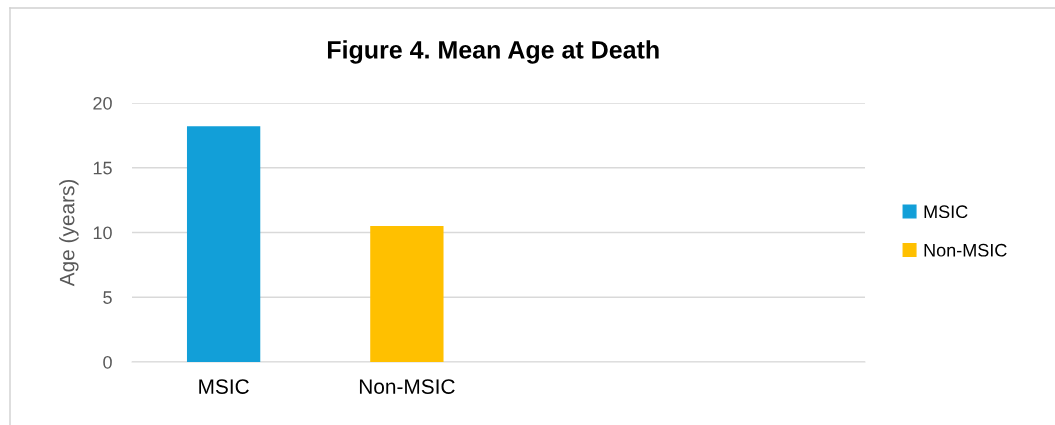  Describe the element at coordinates (493, 52) in the screenshot. I see `chart-title: Figure 4. Mean Age at Death` at that location.